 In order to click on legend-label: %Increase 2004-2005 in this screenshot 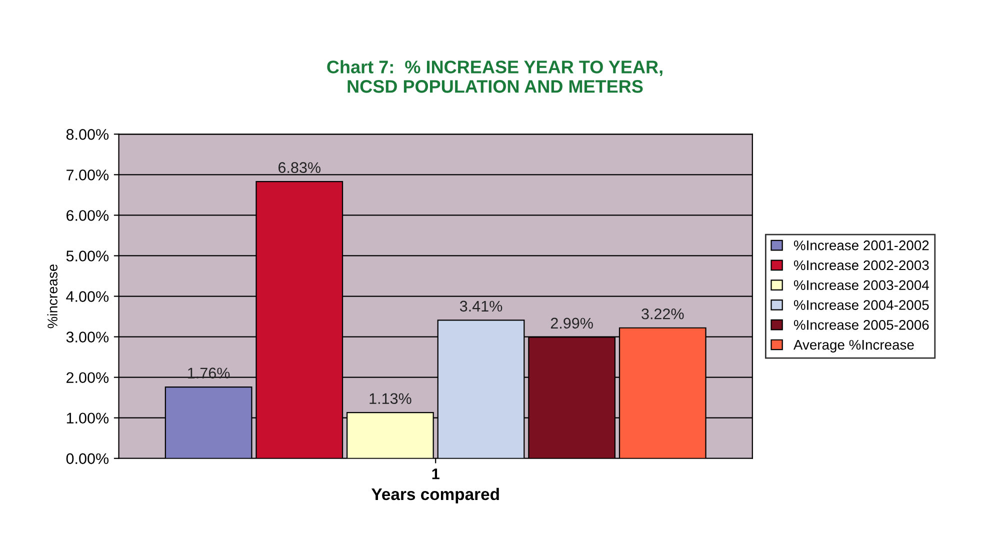, I will do `click(861, 305)`.